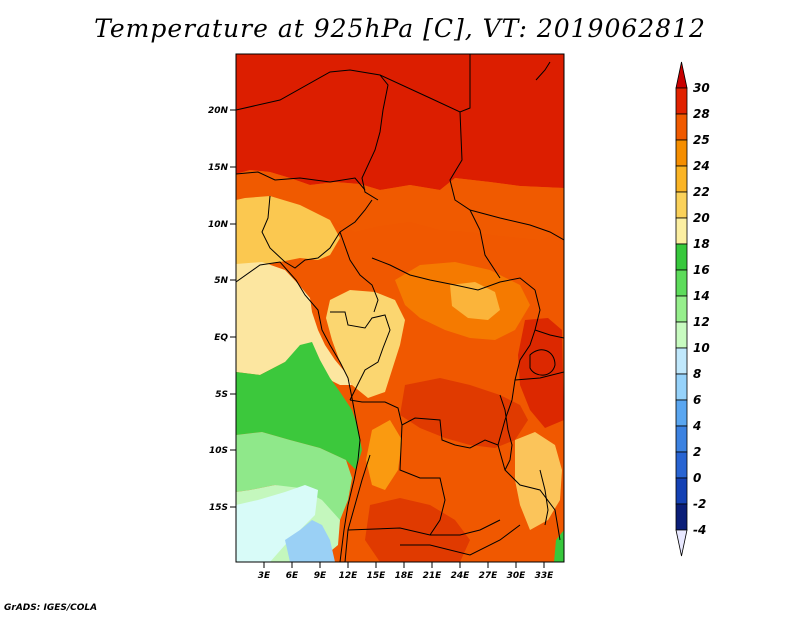  Describe the element at coordinates (218, 111) in the screenshot. I see `lat-label: 20N` at that location.